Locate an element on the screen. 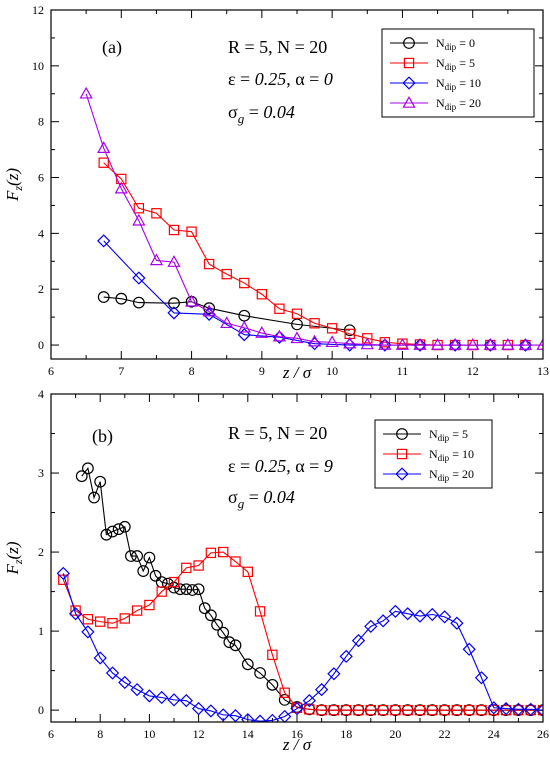 This screenshot has height=781, width=550. legend-subscript: dip is located at coordinates (451, 87).